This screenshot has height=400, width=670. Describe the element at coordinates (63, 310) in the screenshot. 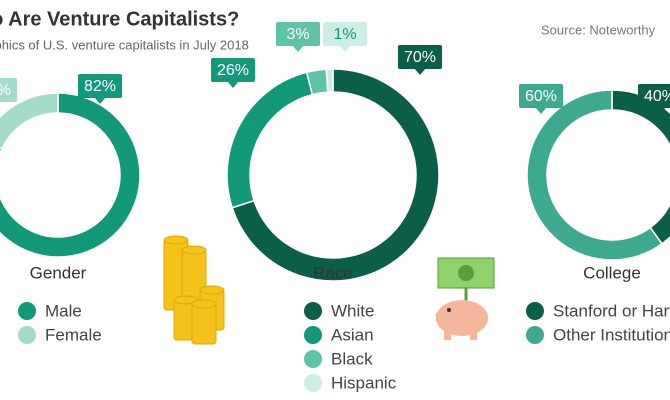

I see `legend-label: Male` at that location.